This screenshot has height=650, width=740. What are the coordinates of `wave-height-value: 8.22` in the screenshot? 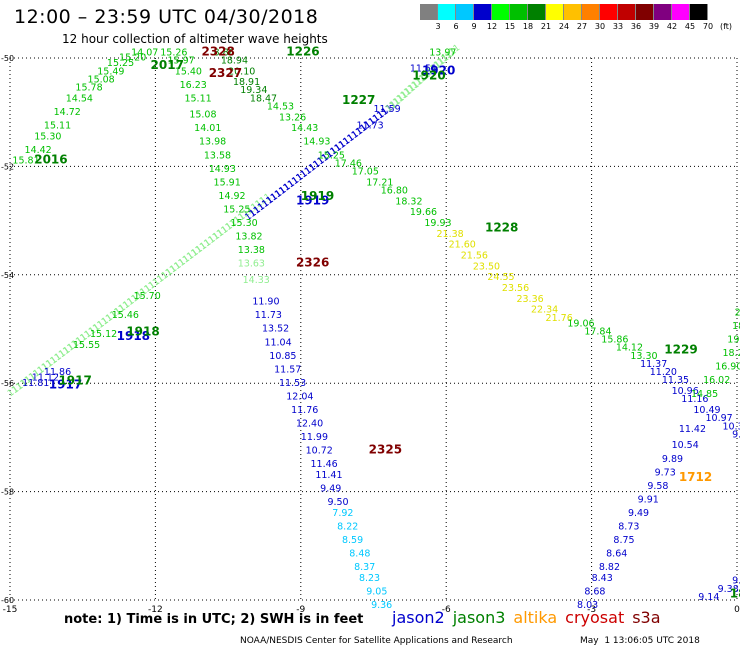 It's located at (347, 527).